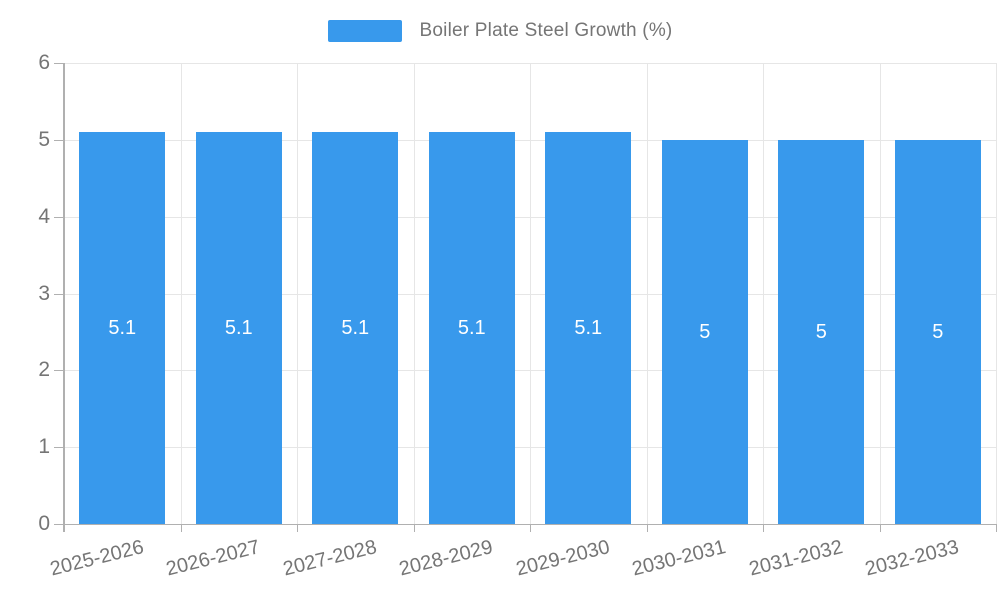  I want to click on x-tick-label: 2030-2031, so click(679, 558).